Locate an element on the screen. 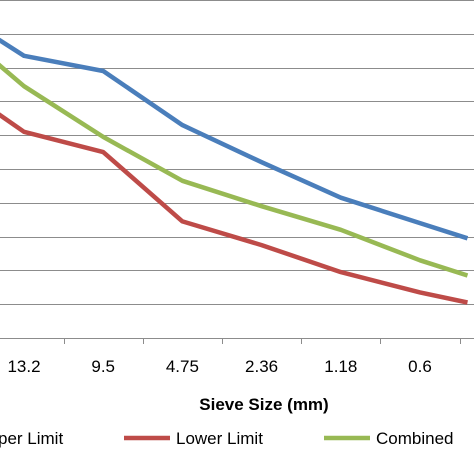 The height and width of the screenshot is (474, 474). legend-label: Lower Limit is located at coordinates (219, 438).